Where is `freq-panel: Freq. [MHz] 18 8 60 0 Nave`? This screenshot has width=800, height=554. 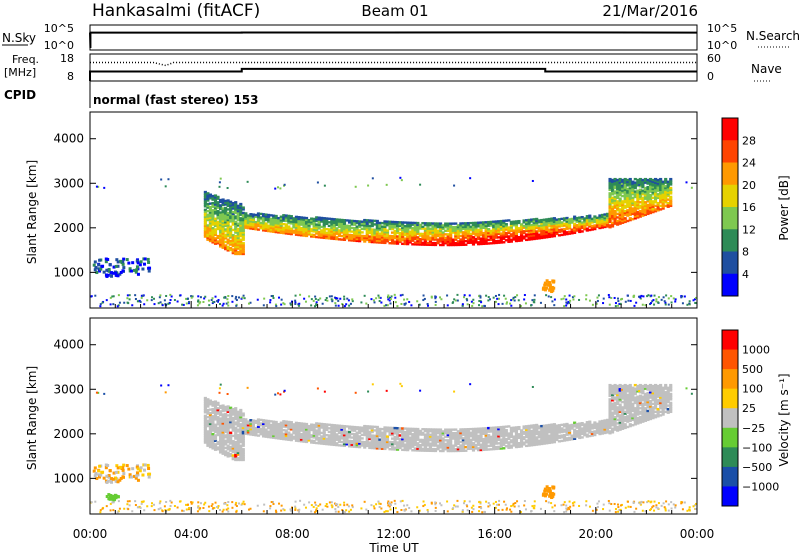
freq-panel: Freq. [MHz] 18 8 60 0 Nave is located at coordinates (393, 67).